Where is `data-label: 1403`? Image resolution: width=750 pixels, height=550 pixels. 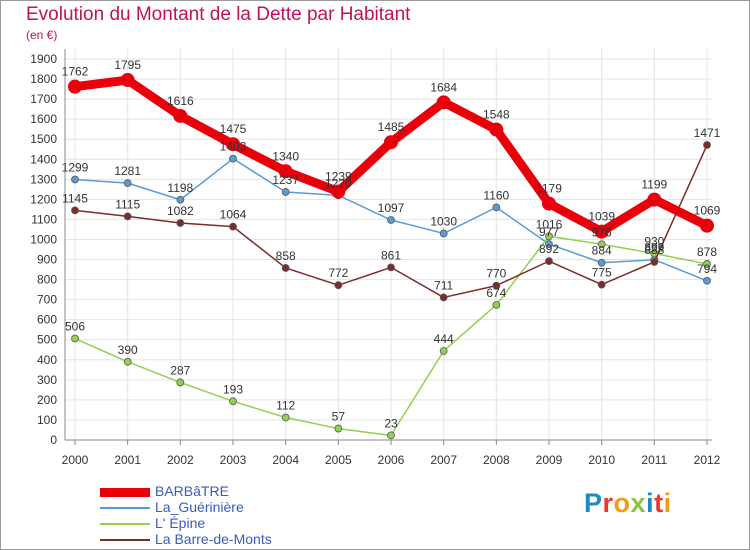 data-label: 1403 is located at coordinates (233, 147).